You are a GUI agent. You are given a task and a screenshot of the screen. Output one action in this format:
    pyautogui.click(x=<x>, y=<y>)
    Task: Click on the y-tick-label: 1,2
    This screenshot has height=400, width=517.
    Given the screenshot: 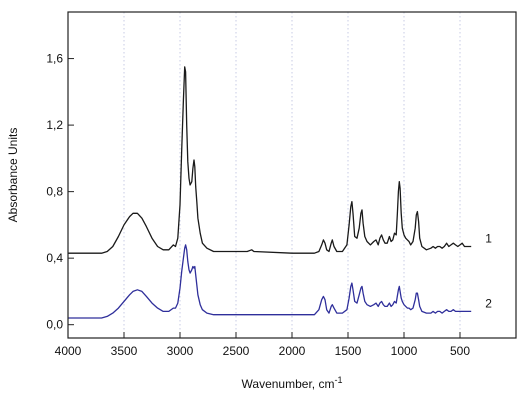 What is the action you would take?
    pyautogui.click(x=54, y=125)
    